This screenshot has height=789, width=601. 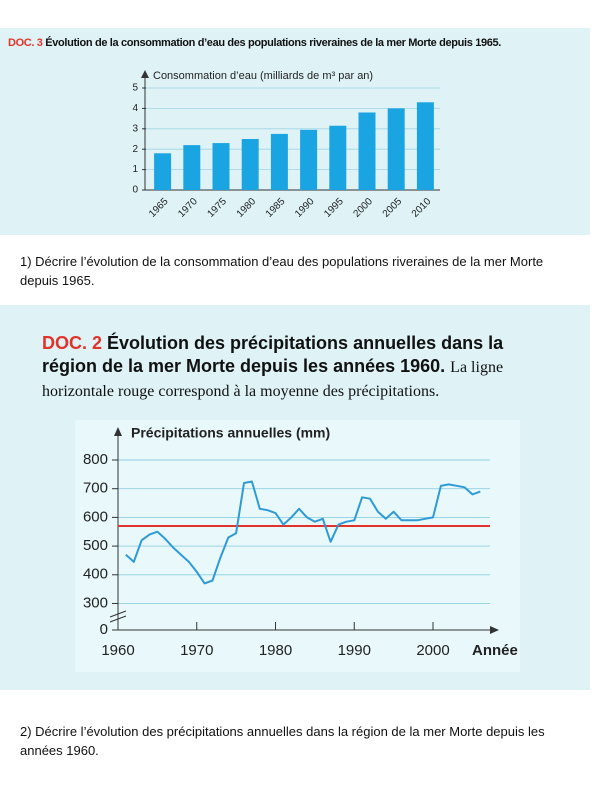 I want to click on y-tick-label: 2, so click(x=135, y=149).